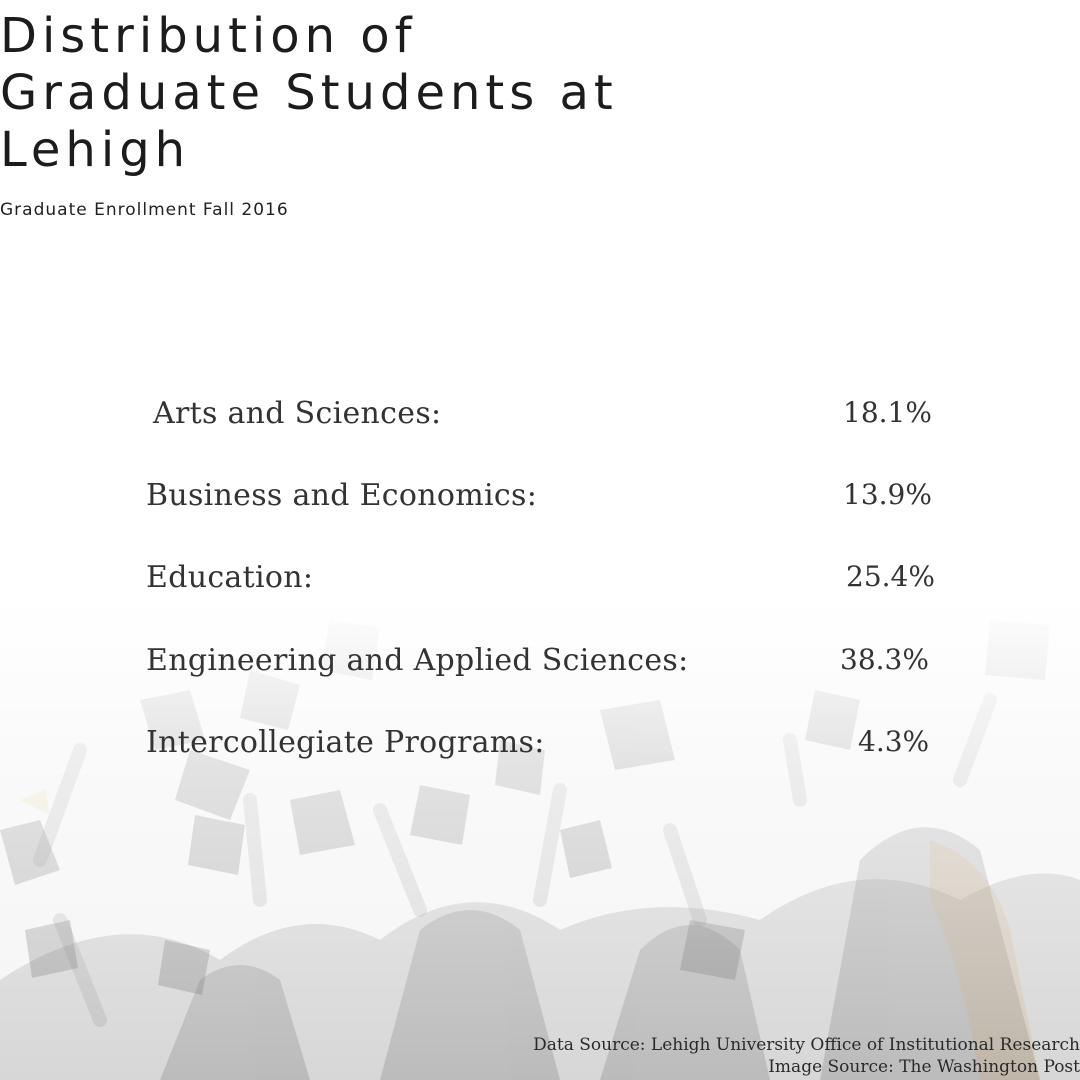  Describe the element at coordinates (884, 659) in the screenshot. I see `percent-value: 38.3%` at that location.